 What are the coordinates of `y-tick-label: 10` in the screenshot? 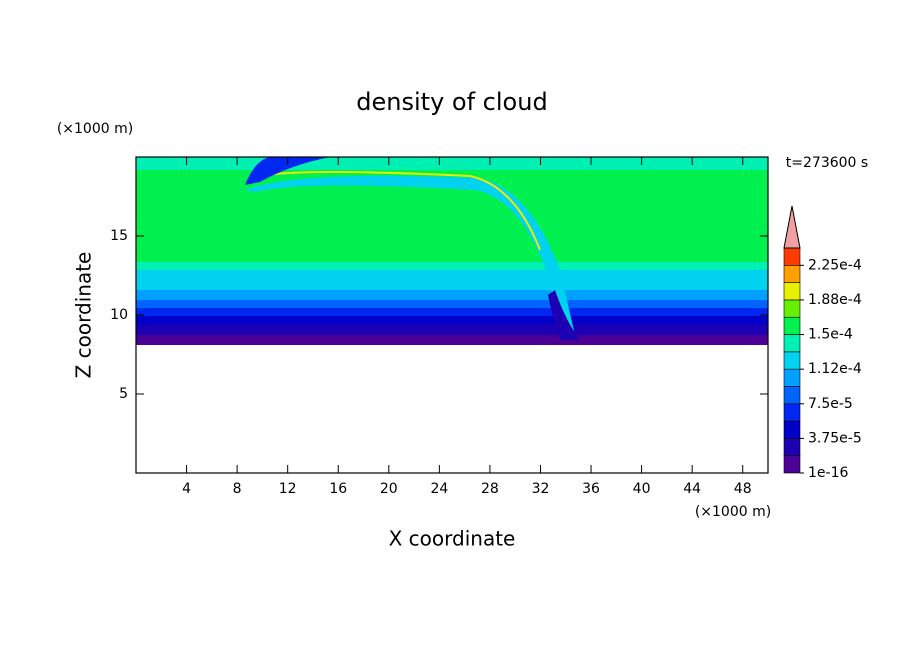 It's located at (119, 315).